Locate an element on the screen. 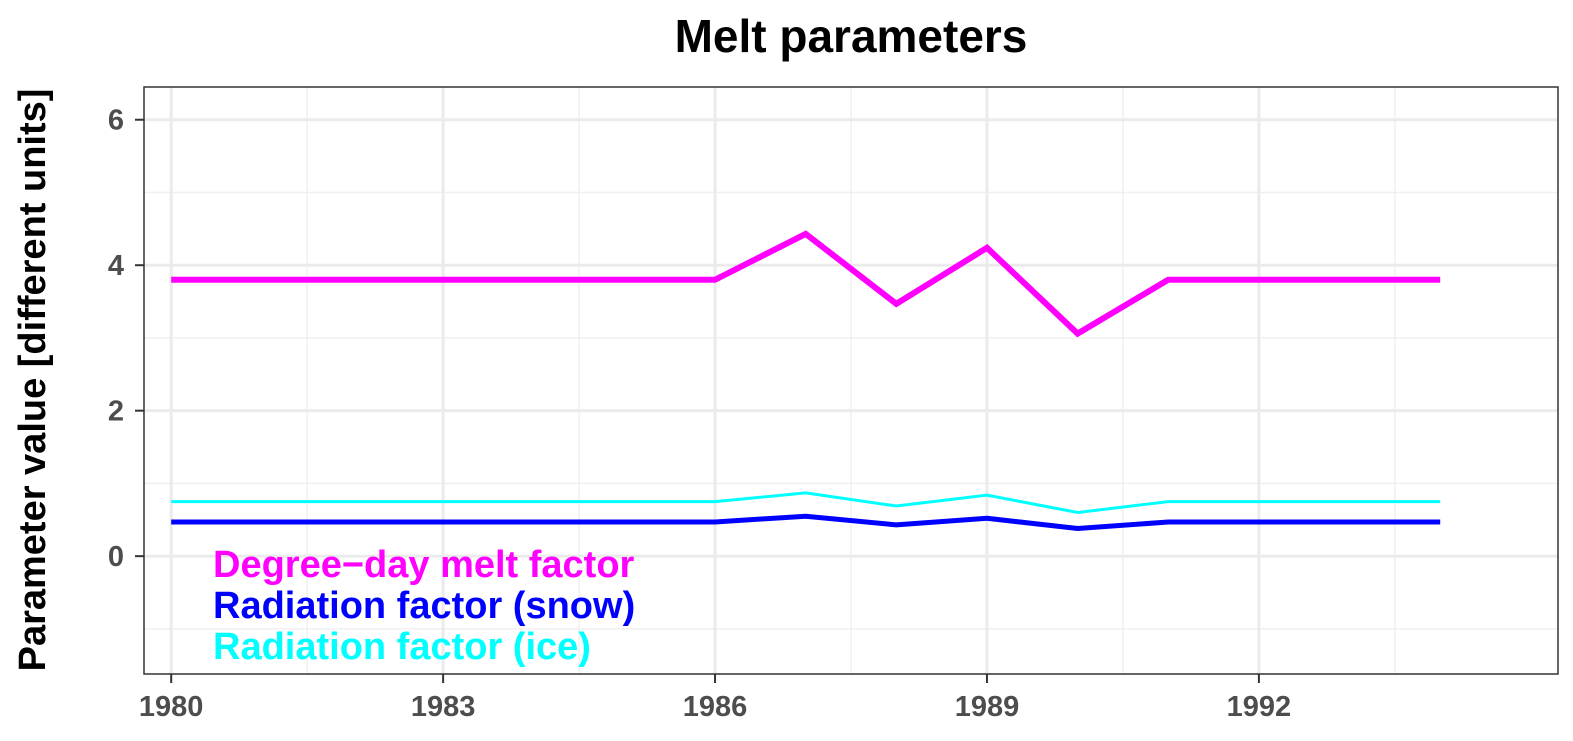  y-tick-label: 6 is located at coordinates (116, 121).